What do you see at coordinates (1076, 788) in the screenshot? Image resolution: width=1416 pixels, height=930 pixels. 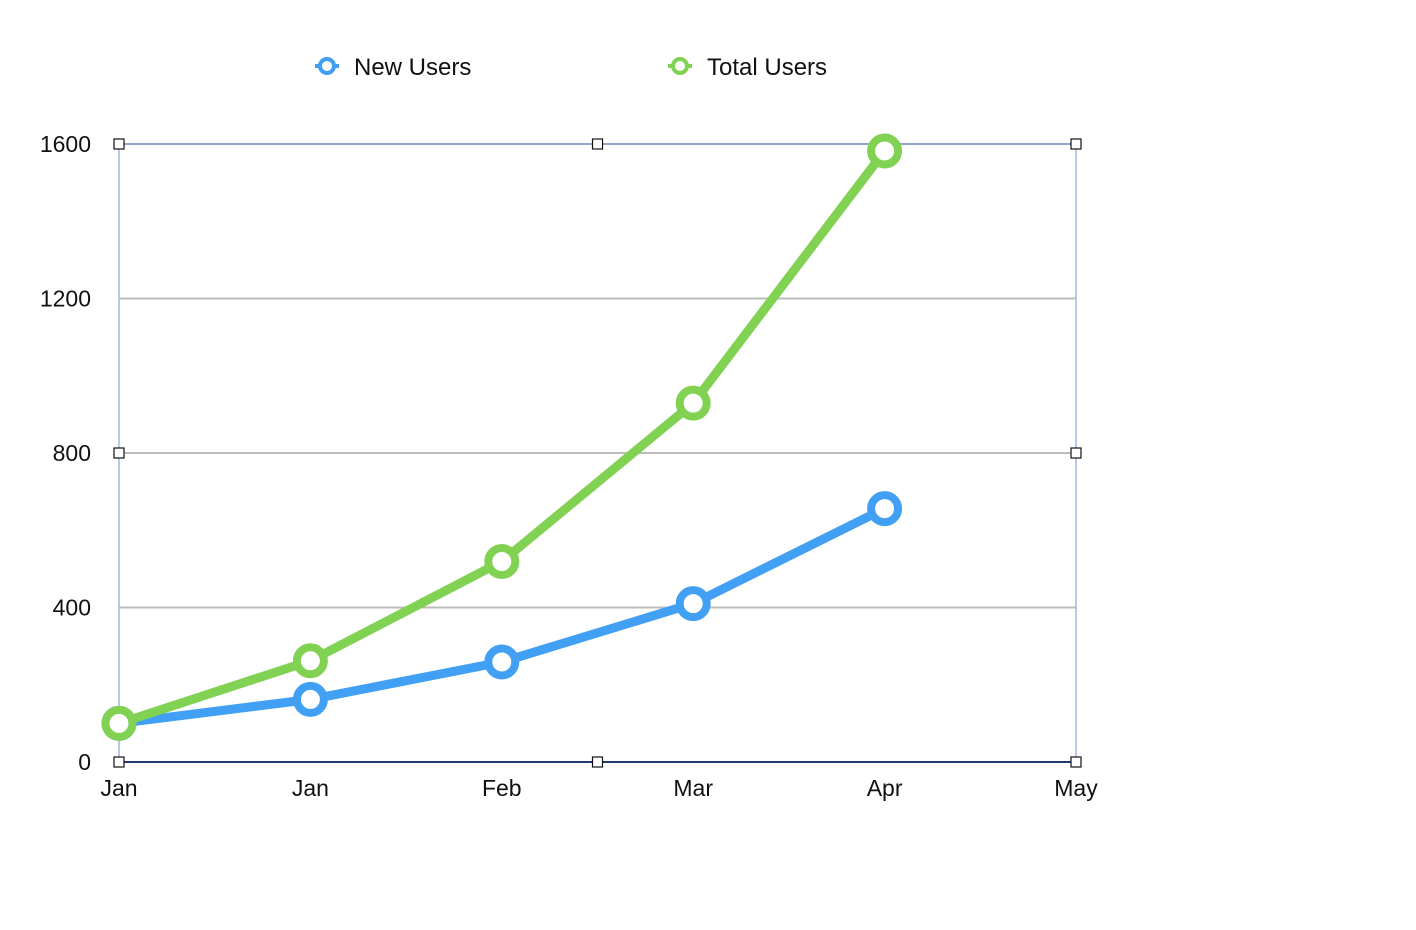 I see `x-tick-label: May` at bounding box center [1076, 788].